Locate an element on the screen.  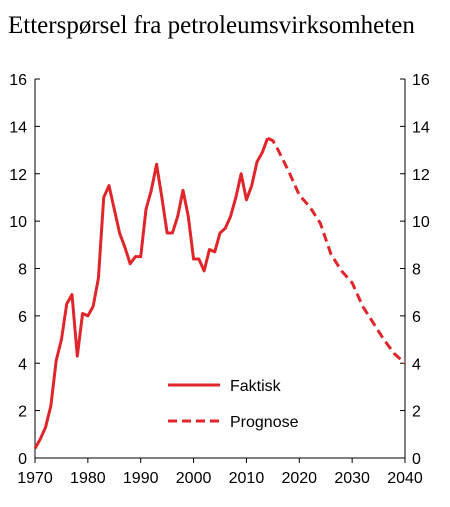
x-tick-label: 2030 is located at coordinates (352, 478).